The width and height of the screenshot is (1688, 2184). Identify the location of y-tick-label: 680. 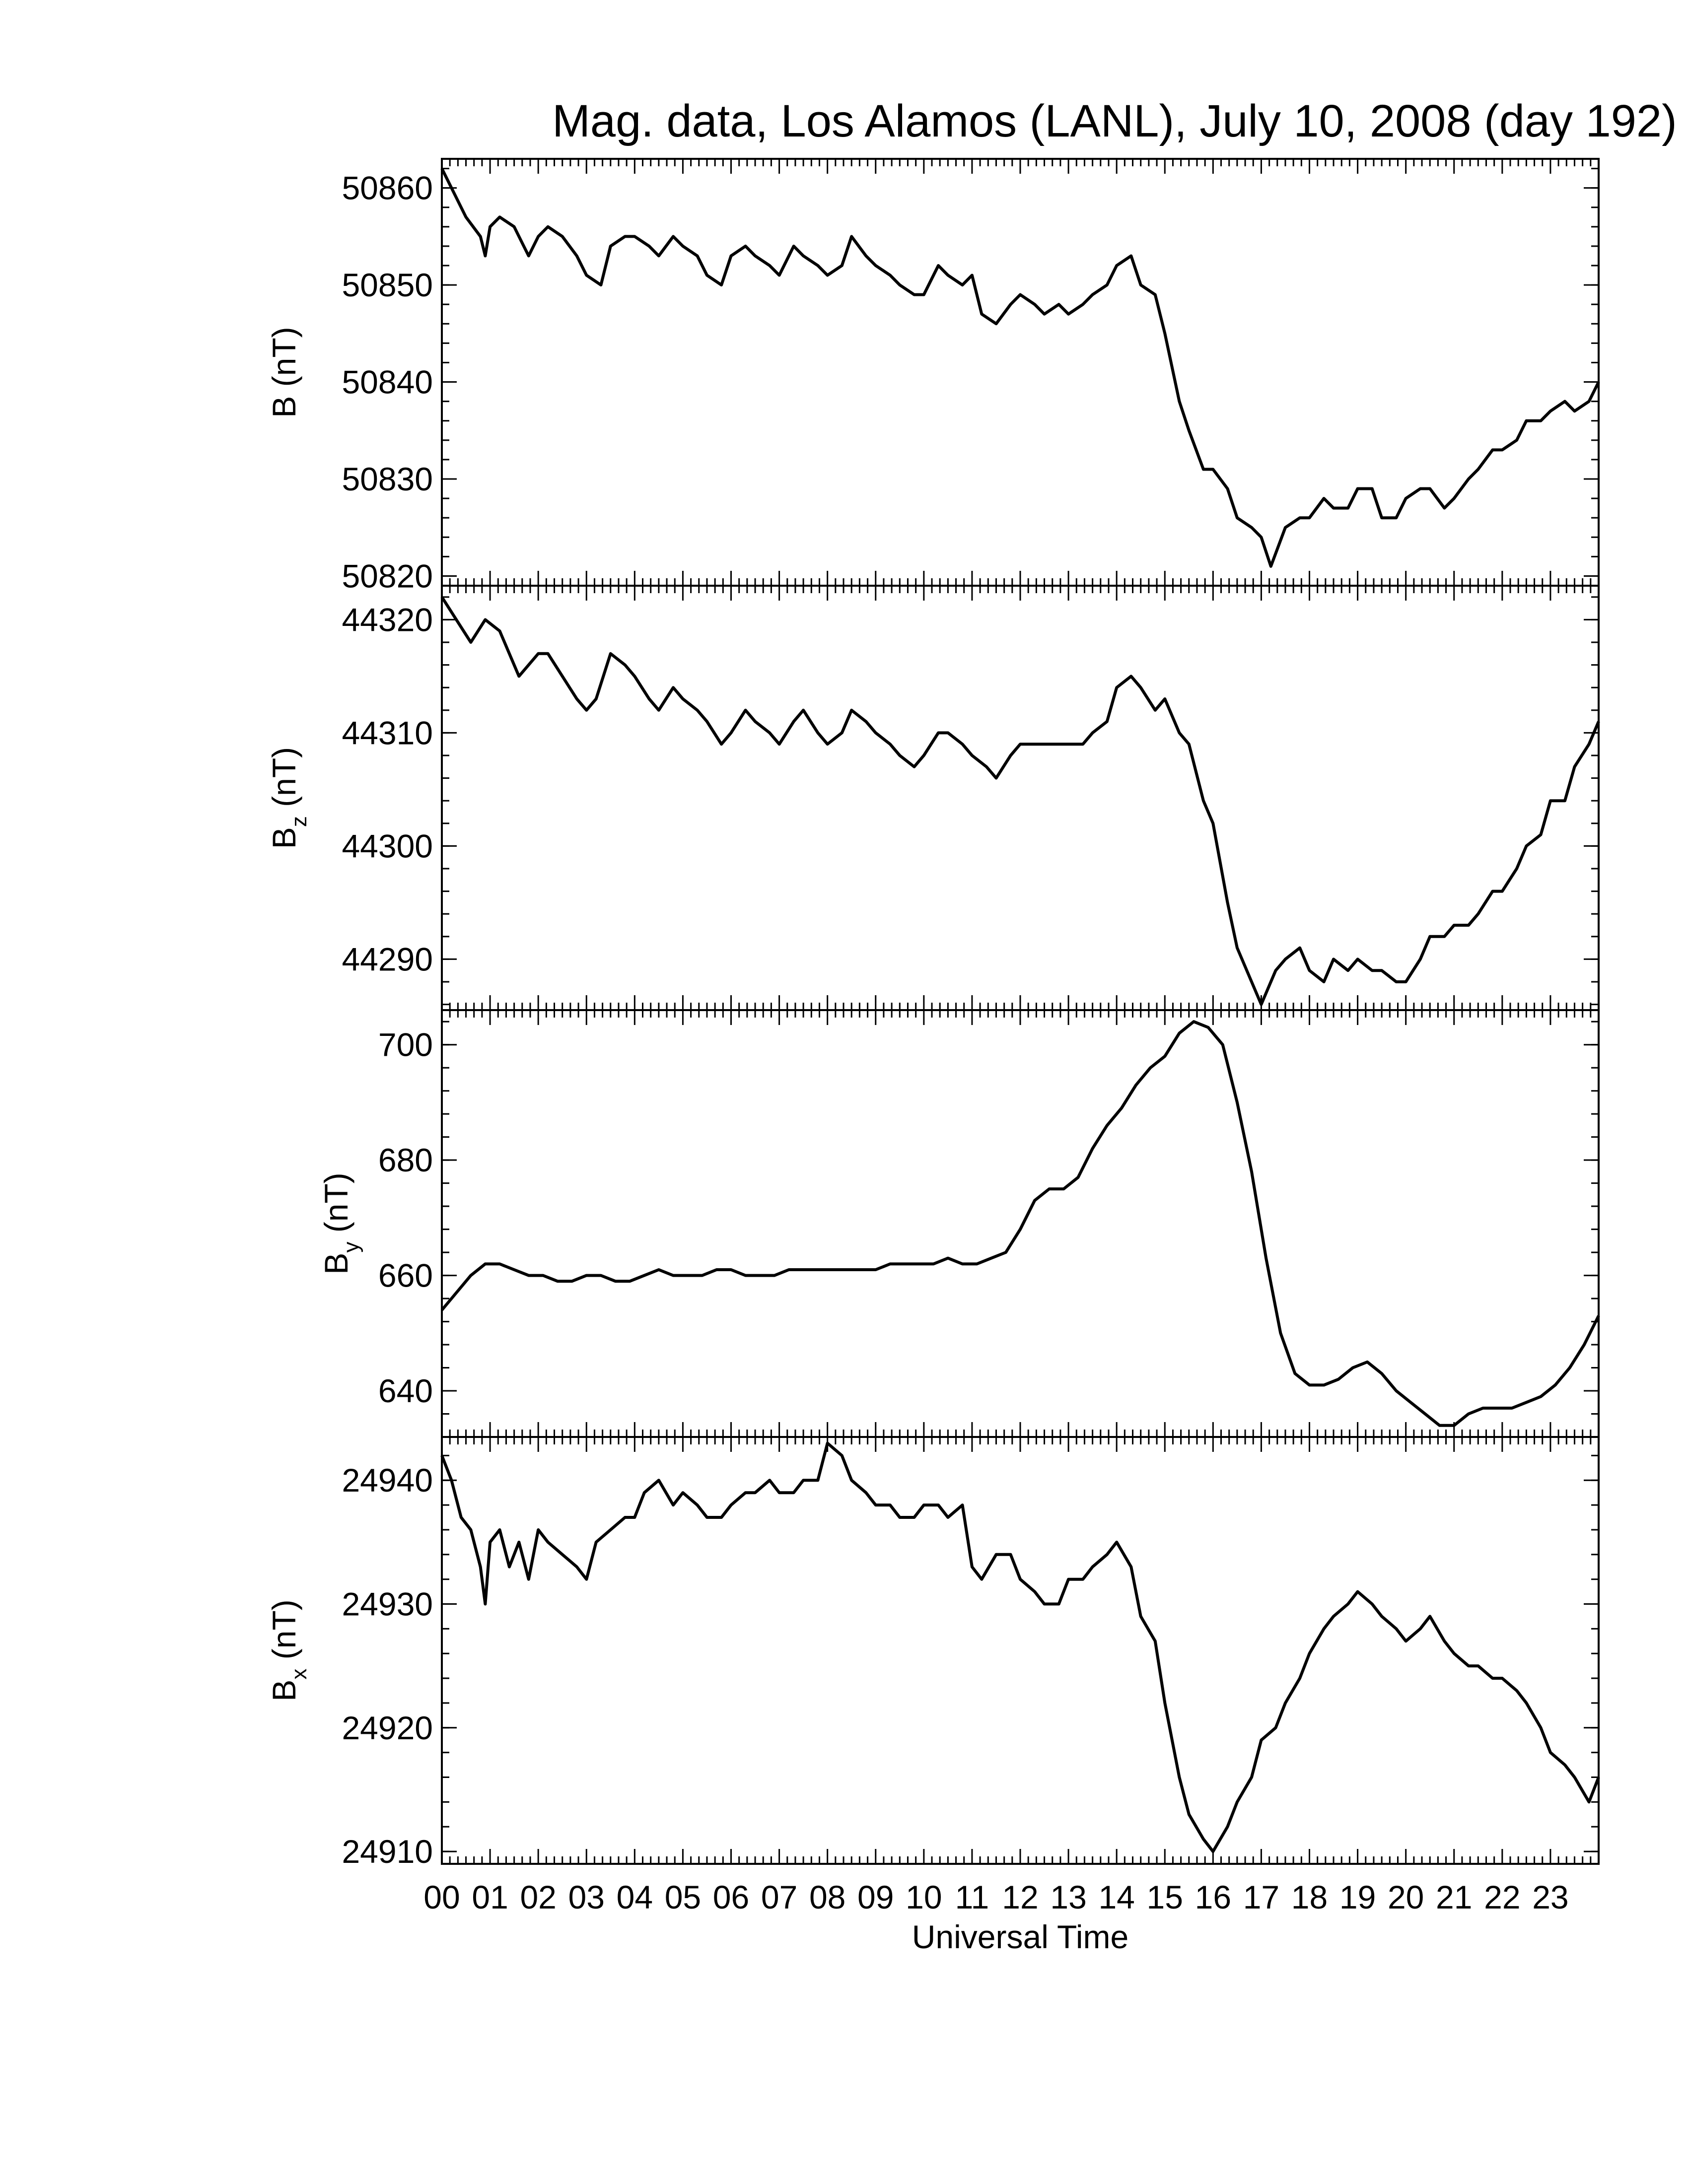
(405, 1160).